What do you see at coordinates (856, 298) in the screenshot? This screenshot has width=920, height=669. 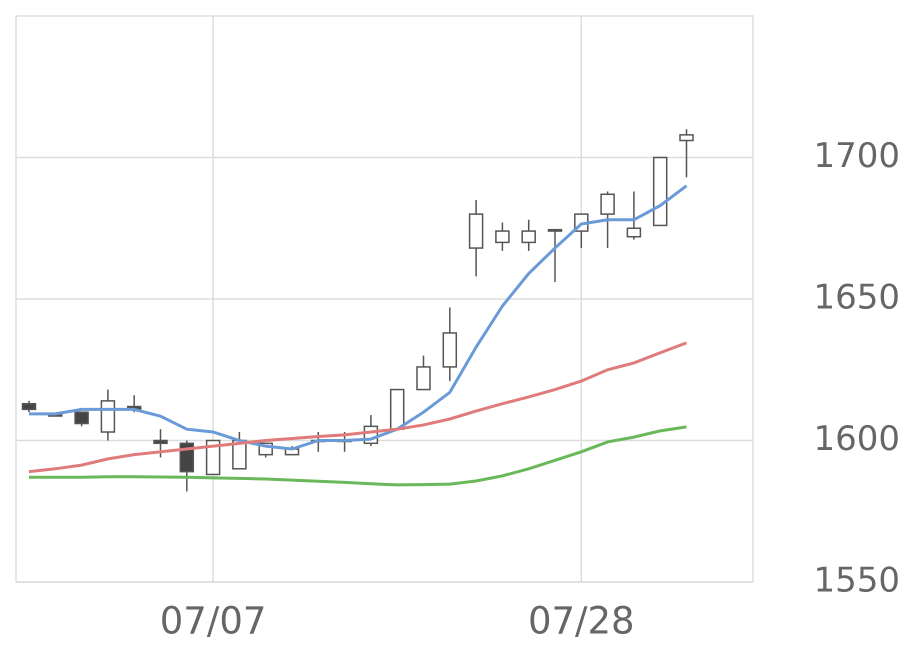 I see `y-tick-label: 1650` at bounding box center [856, 298].